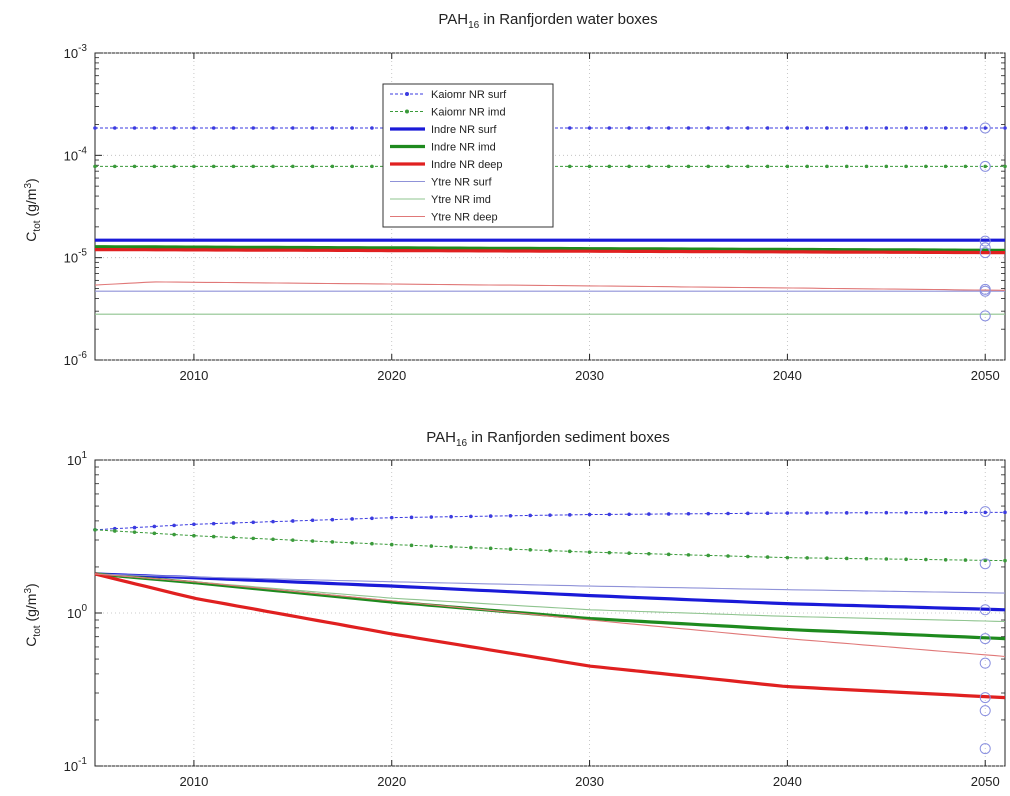  I want to click on legend-label: Ytre NR imd, so click(461, 200).